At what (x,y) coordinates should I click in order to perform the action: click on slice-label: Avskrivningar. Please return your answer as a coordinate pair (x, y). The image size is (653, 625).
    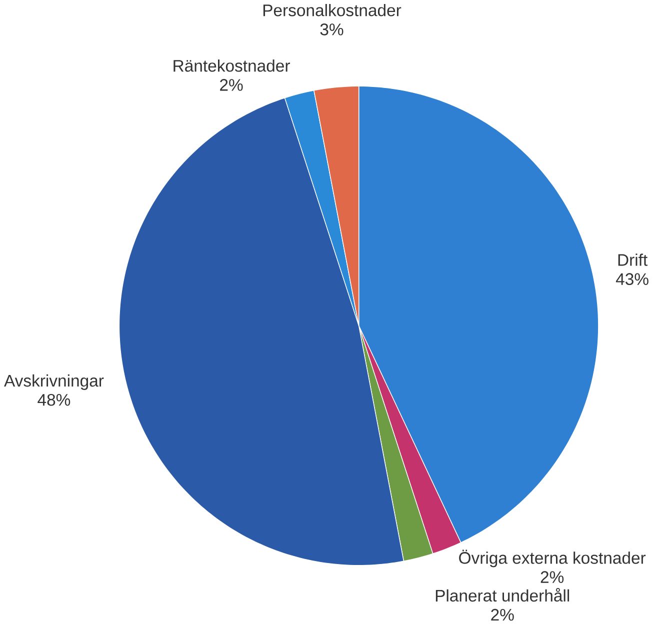
    Looking at the image, I should click on (54, 382).